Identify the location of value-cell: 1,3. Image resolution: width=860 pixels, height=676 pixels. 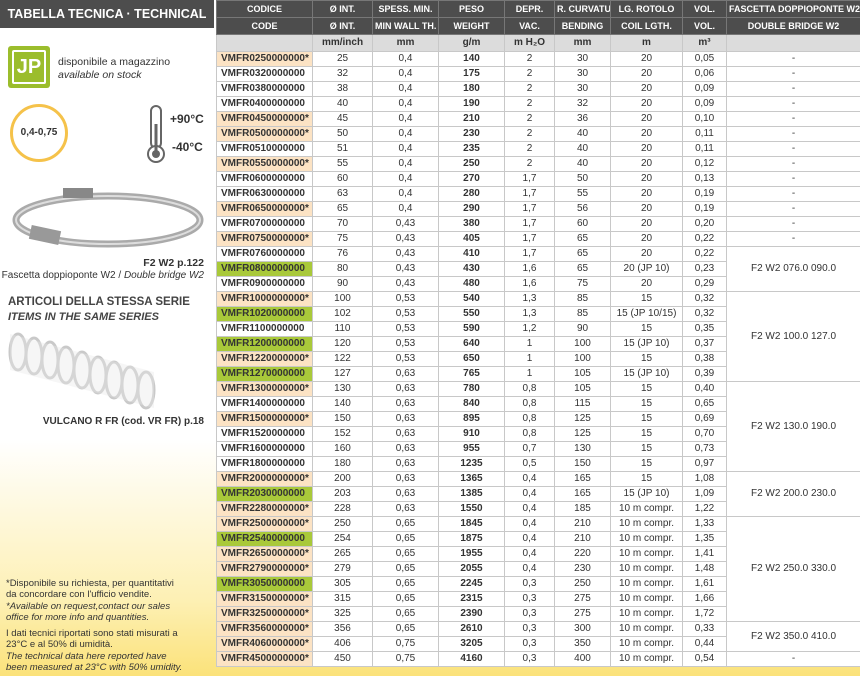
(529, 299).